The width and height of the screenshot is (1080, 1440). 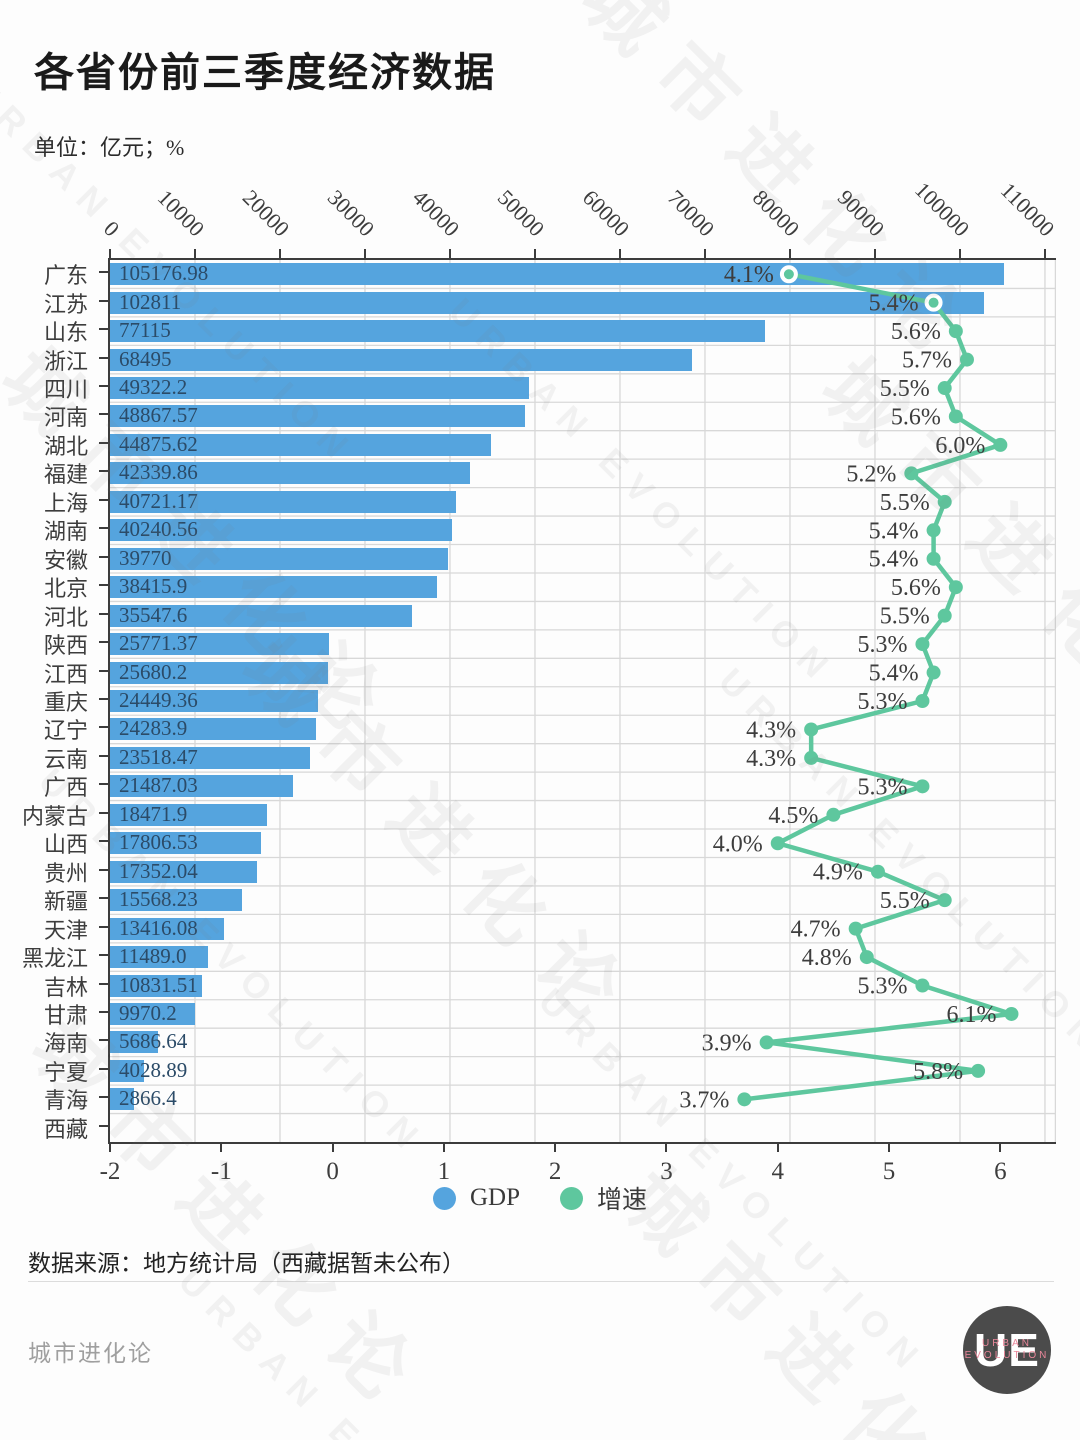 I want to click on gdp-value: 38415.9, so click(x=153, y=586).